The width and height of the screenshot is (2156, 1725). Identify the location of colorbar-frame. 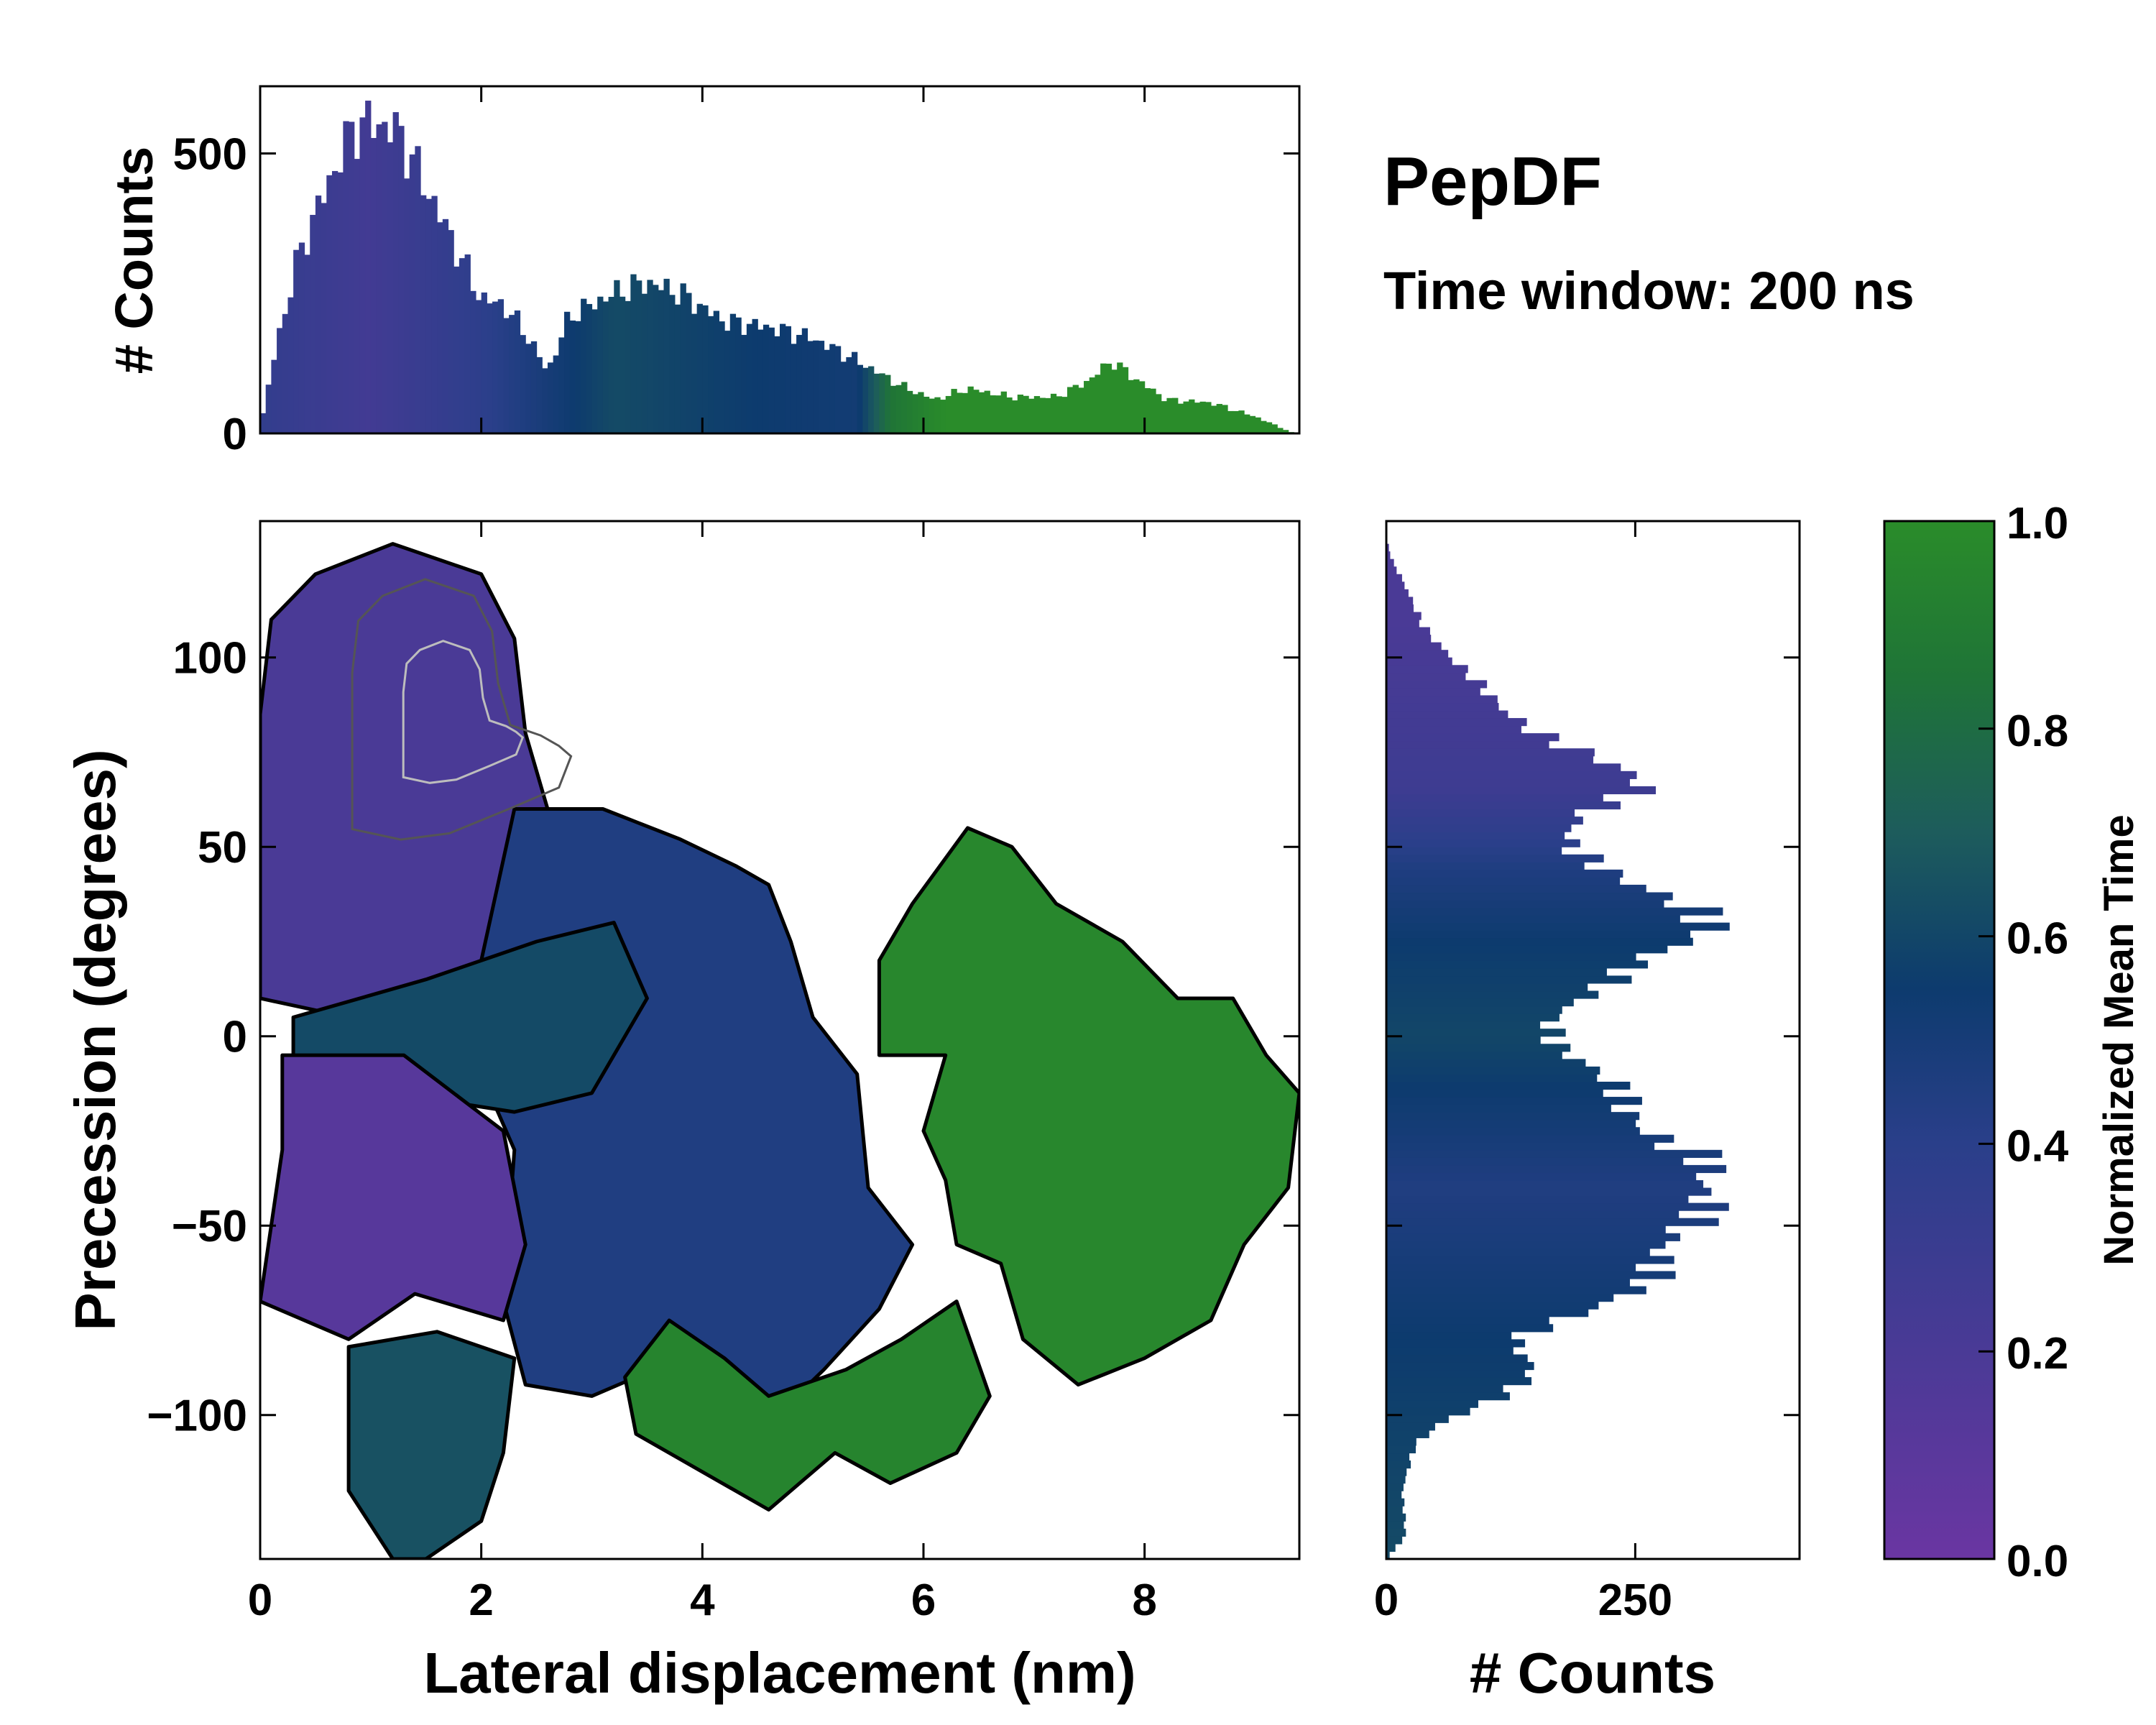
(1939, 1040).